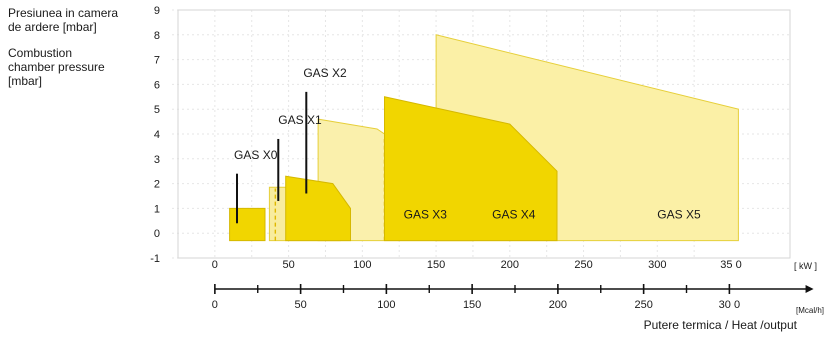  Describe the element at coordinates (63, 13) in the screenshot. I see `y-axis-title-ro-line1: Presiunea in camera` at that location.